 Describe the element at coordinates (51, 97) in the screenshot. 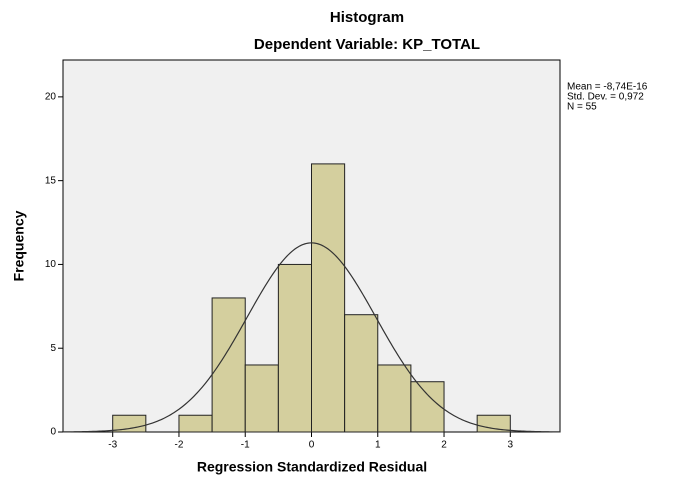

I see `y-tick-label: 20` at that location.